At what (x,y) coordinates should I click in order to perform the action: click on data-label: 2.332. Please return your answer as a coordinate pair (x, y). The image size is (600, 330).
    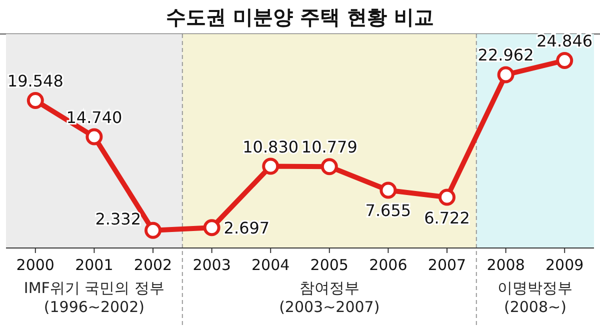
    Looking at the image, I should click on (118, 218).